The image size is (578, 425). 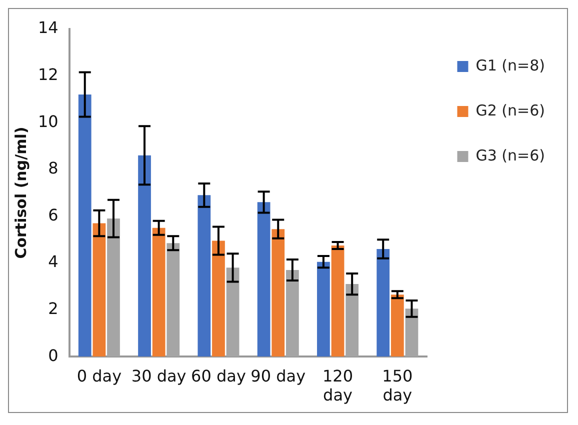 I want to click on y-tick-label: 4, so click(x=53, y=262).